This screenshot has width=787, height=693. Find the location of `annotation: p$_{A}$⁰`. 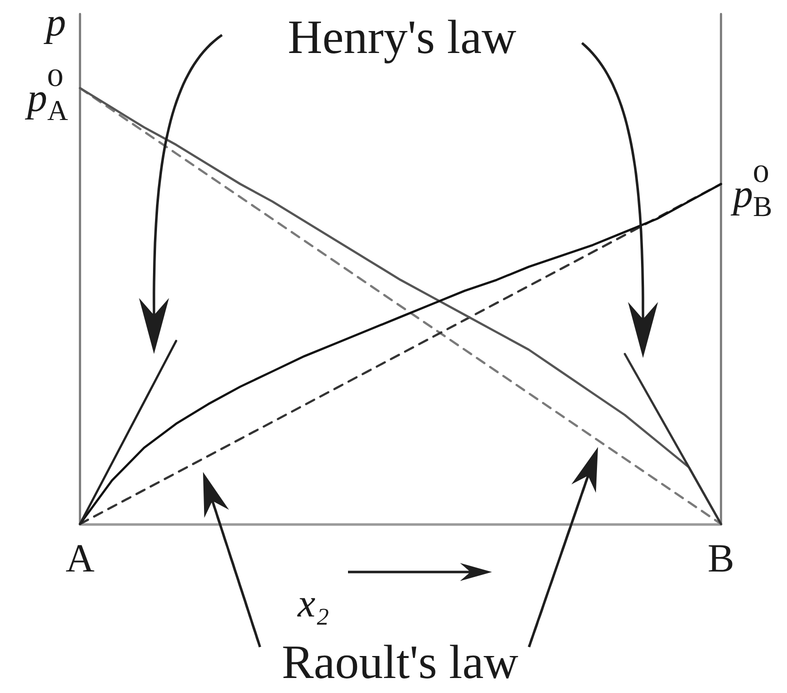

annotation: p$_{A}$⁰ is located at coordinates (46, 95).